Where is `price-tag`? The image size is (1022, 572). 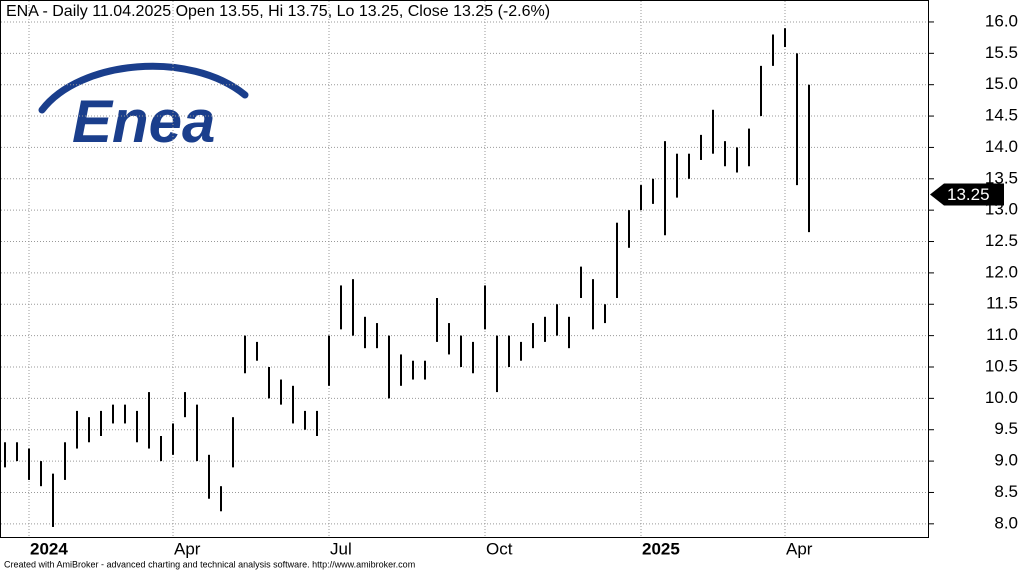
price-tag is located at coordinates (967, 194).